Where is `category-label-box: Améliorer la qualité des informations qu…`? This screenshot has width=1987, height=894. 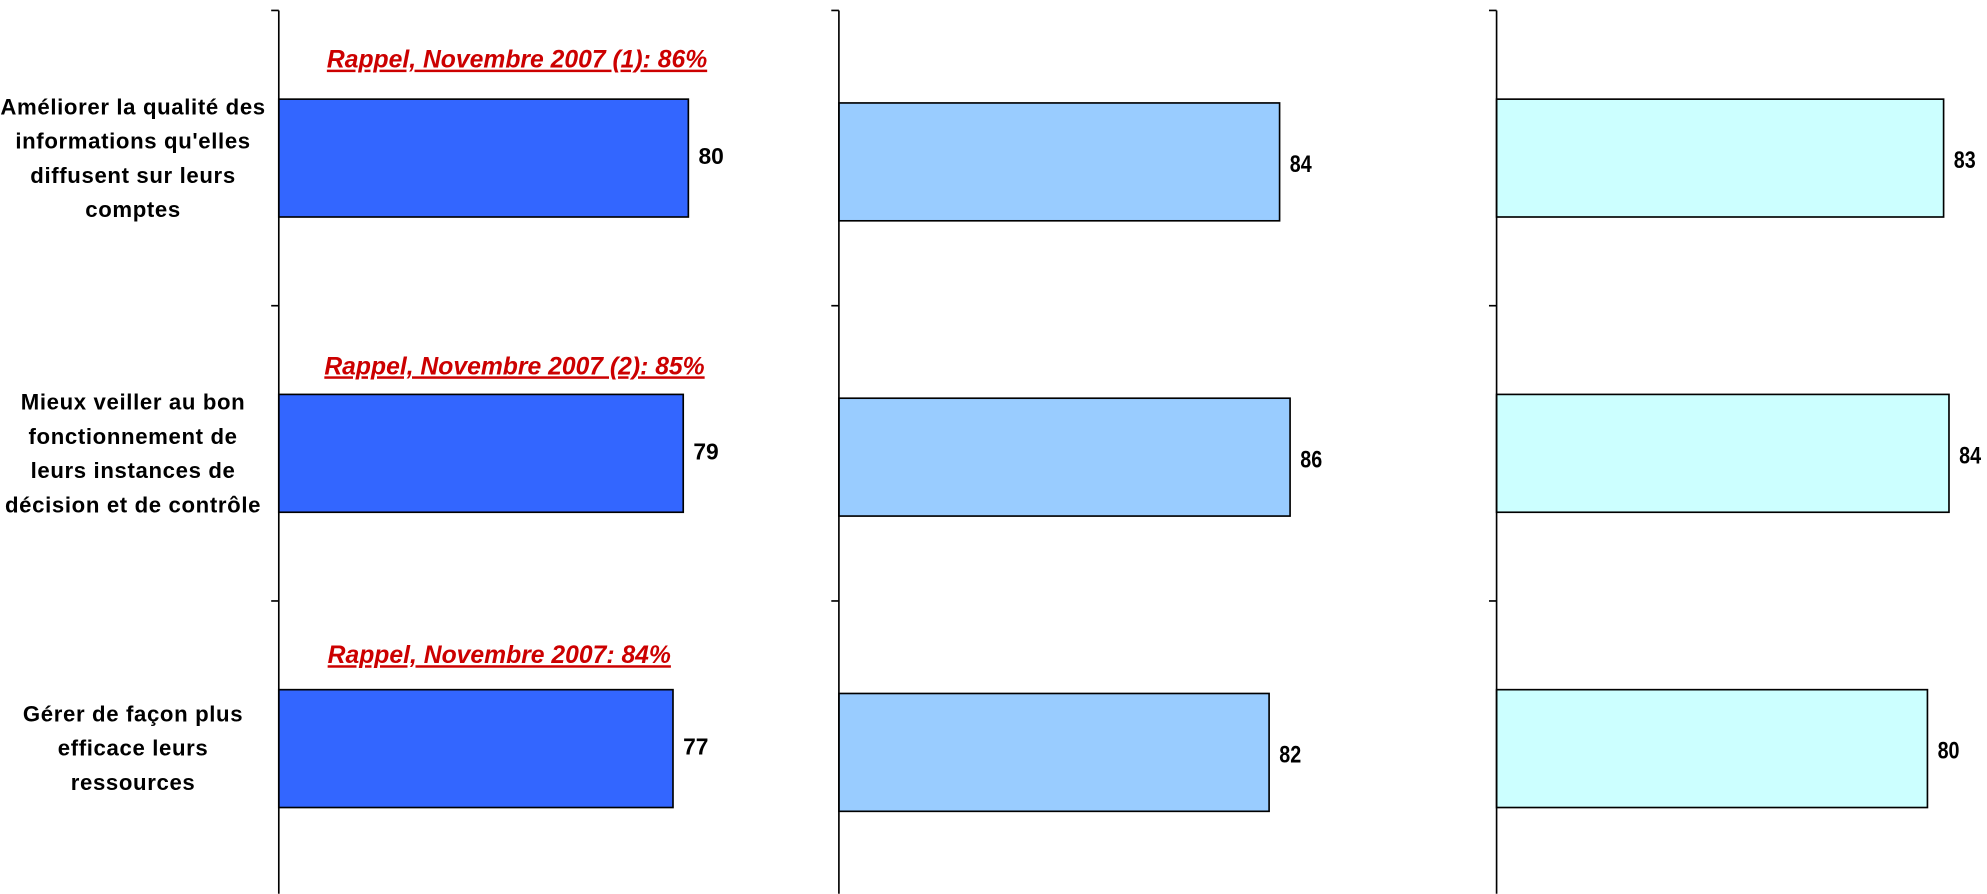 category-label-box: Améliorer la qualité des informations qu… is located at coordinates (133, 157).